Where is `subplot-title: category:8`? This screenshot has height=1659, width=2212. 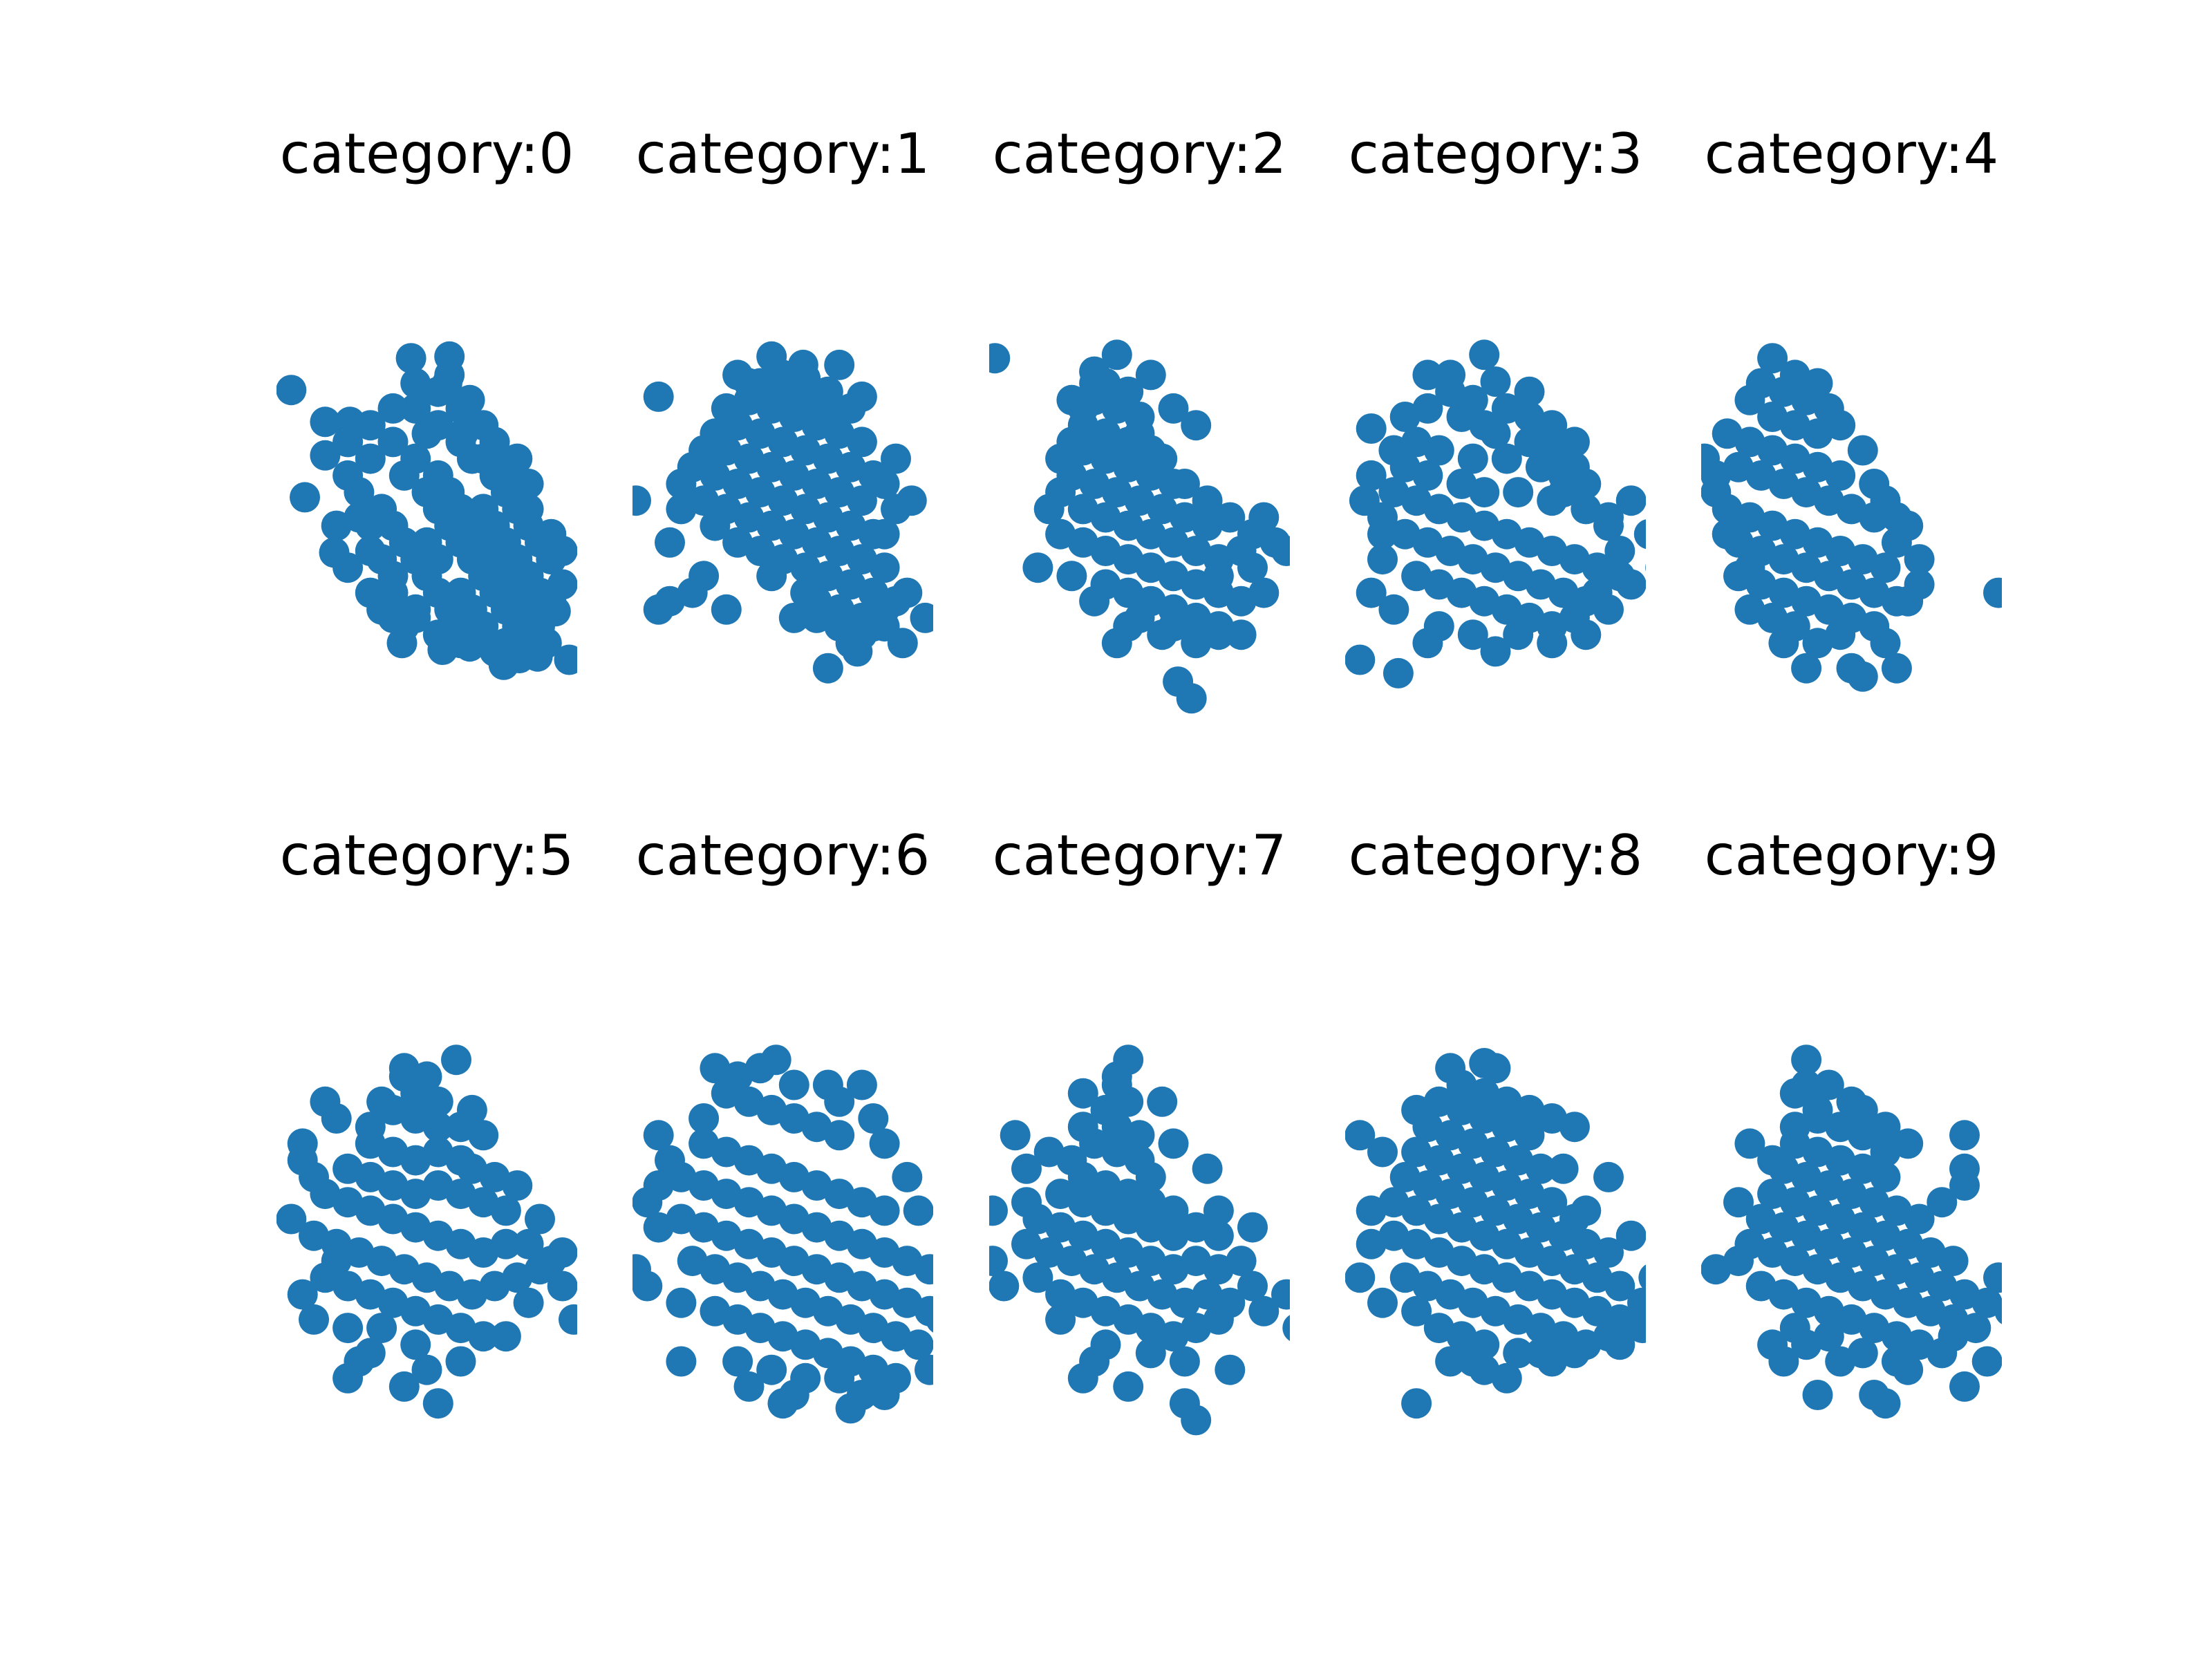 subplot-title: category:8 is located at coordinates (1496, 855).